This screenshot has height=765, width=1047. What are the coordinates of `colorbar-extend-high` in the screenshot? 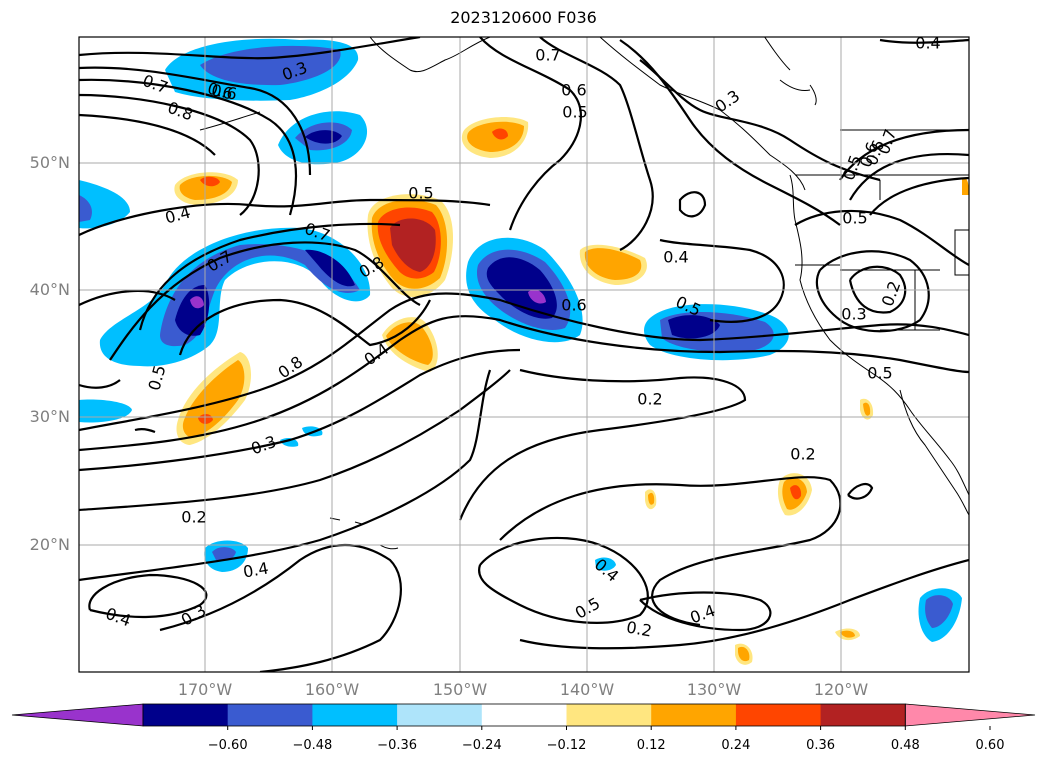 It's located at (970, 715).